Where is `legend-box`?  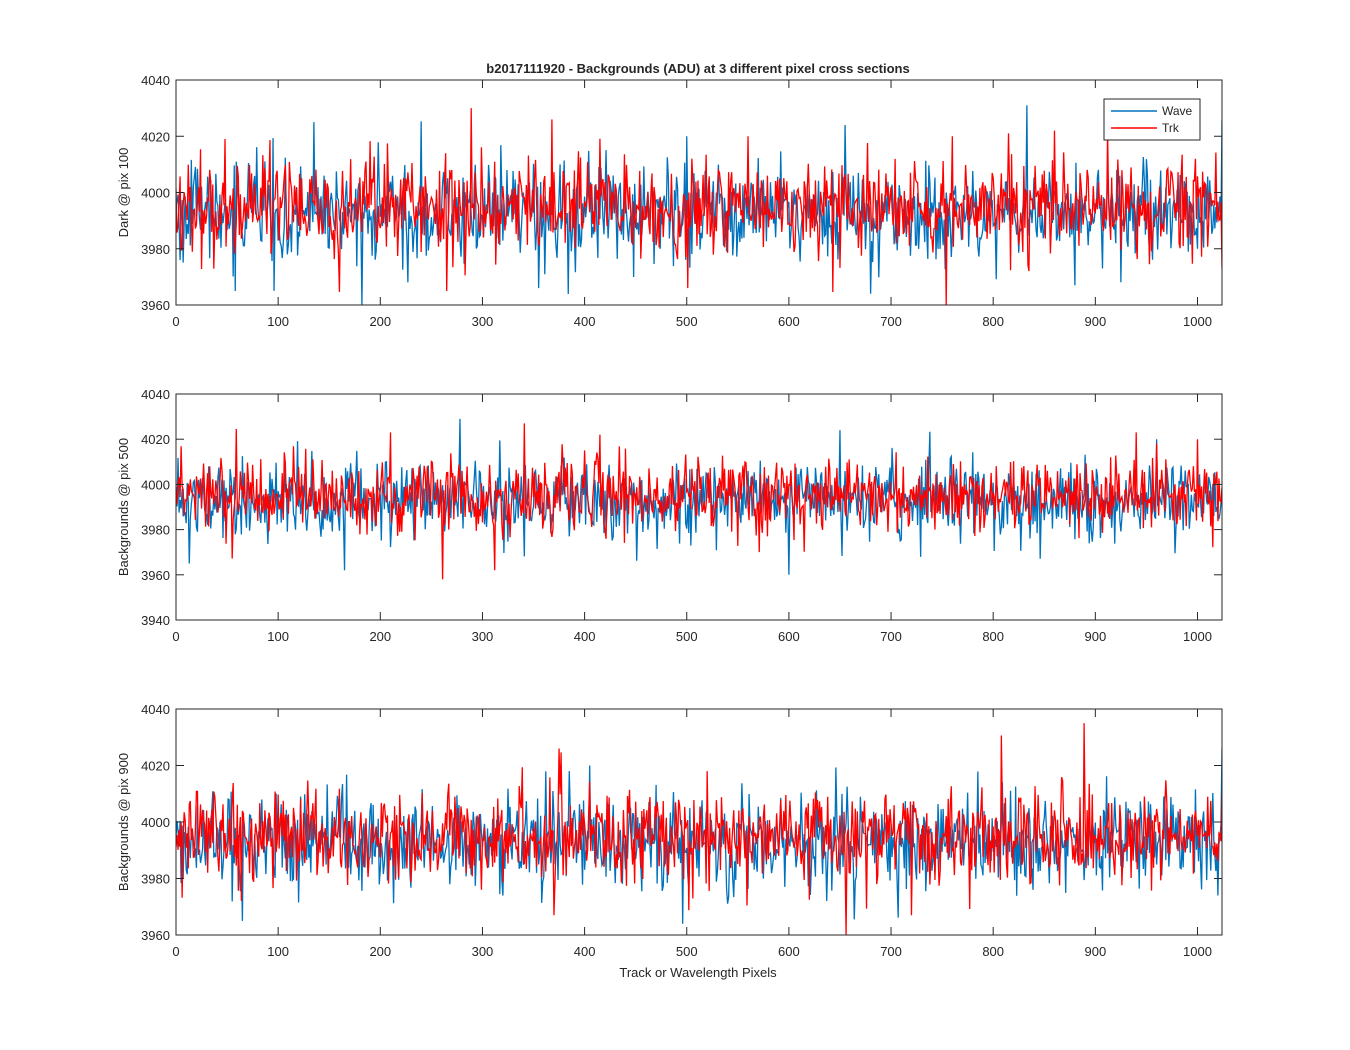
legend-box is located at coordinates (1152, 119).